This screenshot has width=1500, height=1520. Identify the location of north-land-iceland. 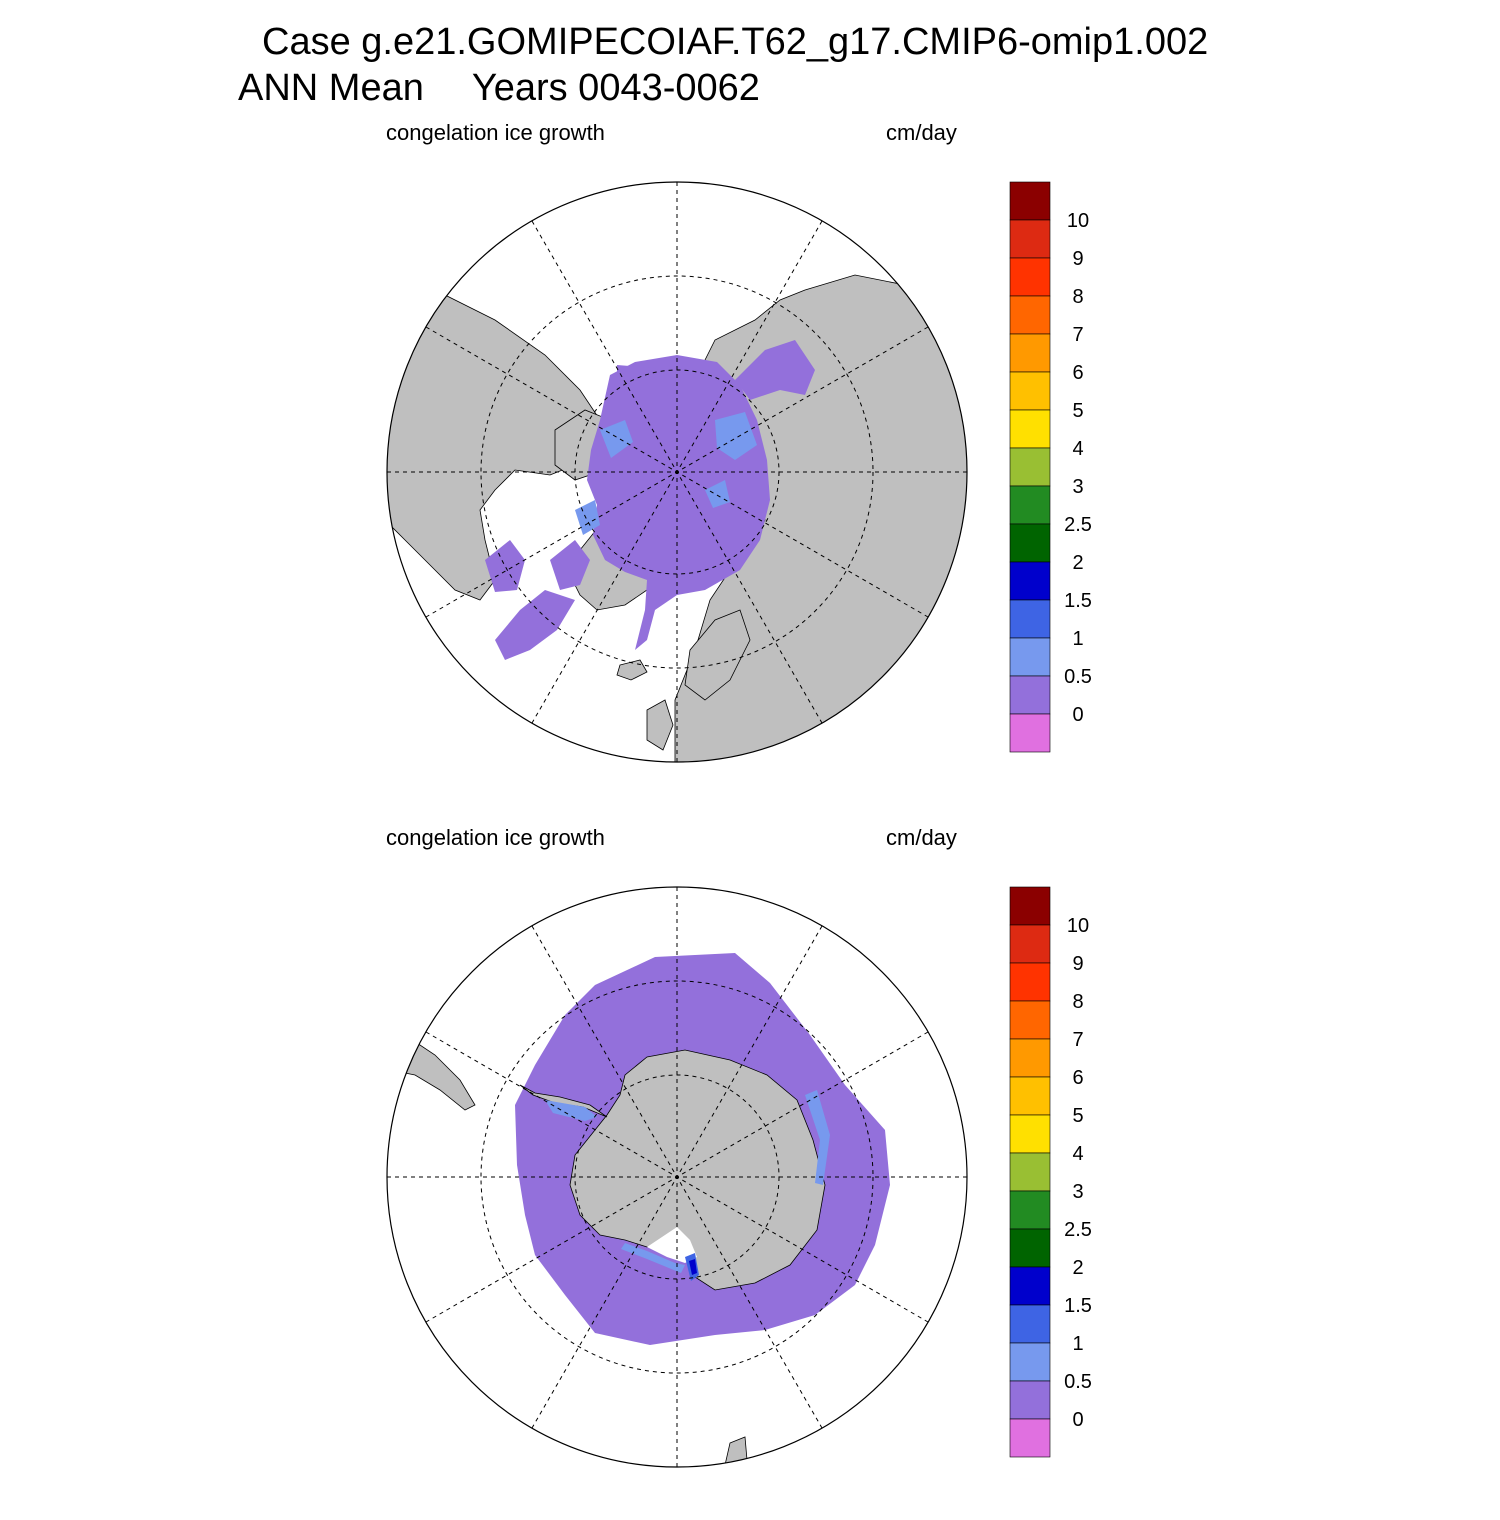
(632, 670).